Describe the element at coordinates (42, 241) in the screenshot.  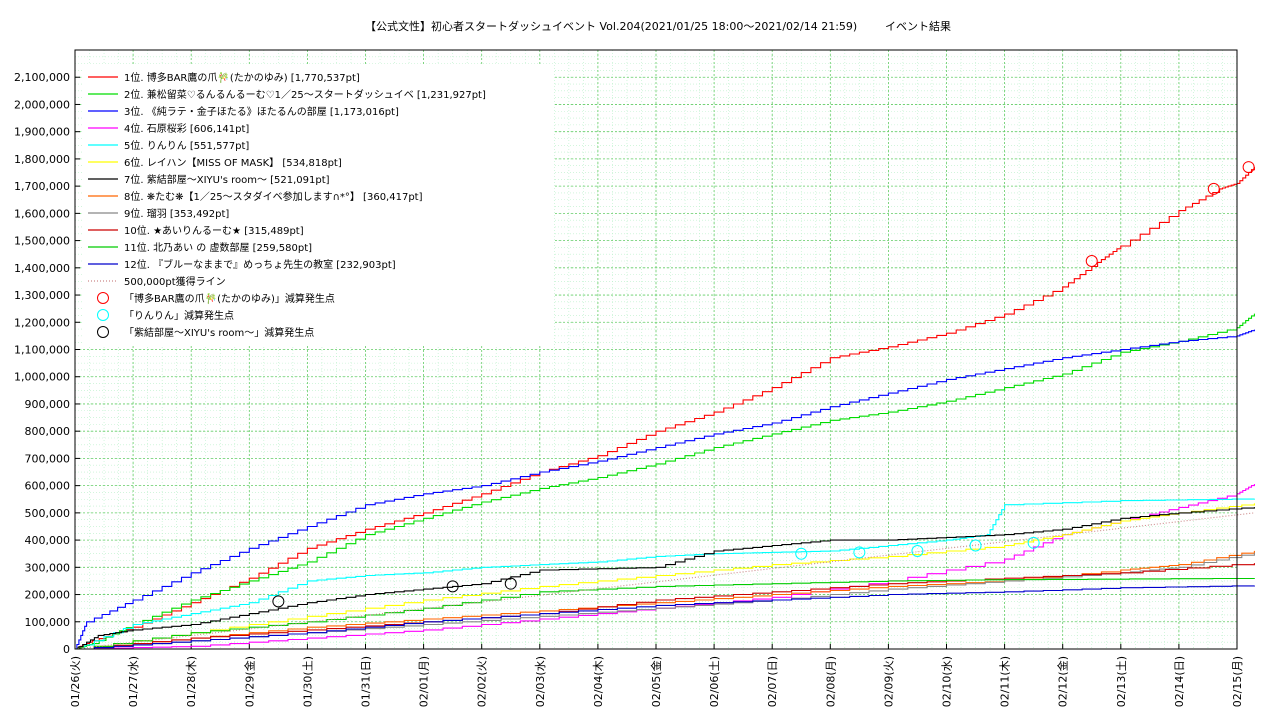
I see `y-tick-label: 1,500,000` at that location.